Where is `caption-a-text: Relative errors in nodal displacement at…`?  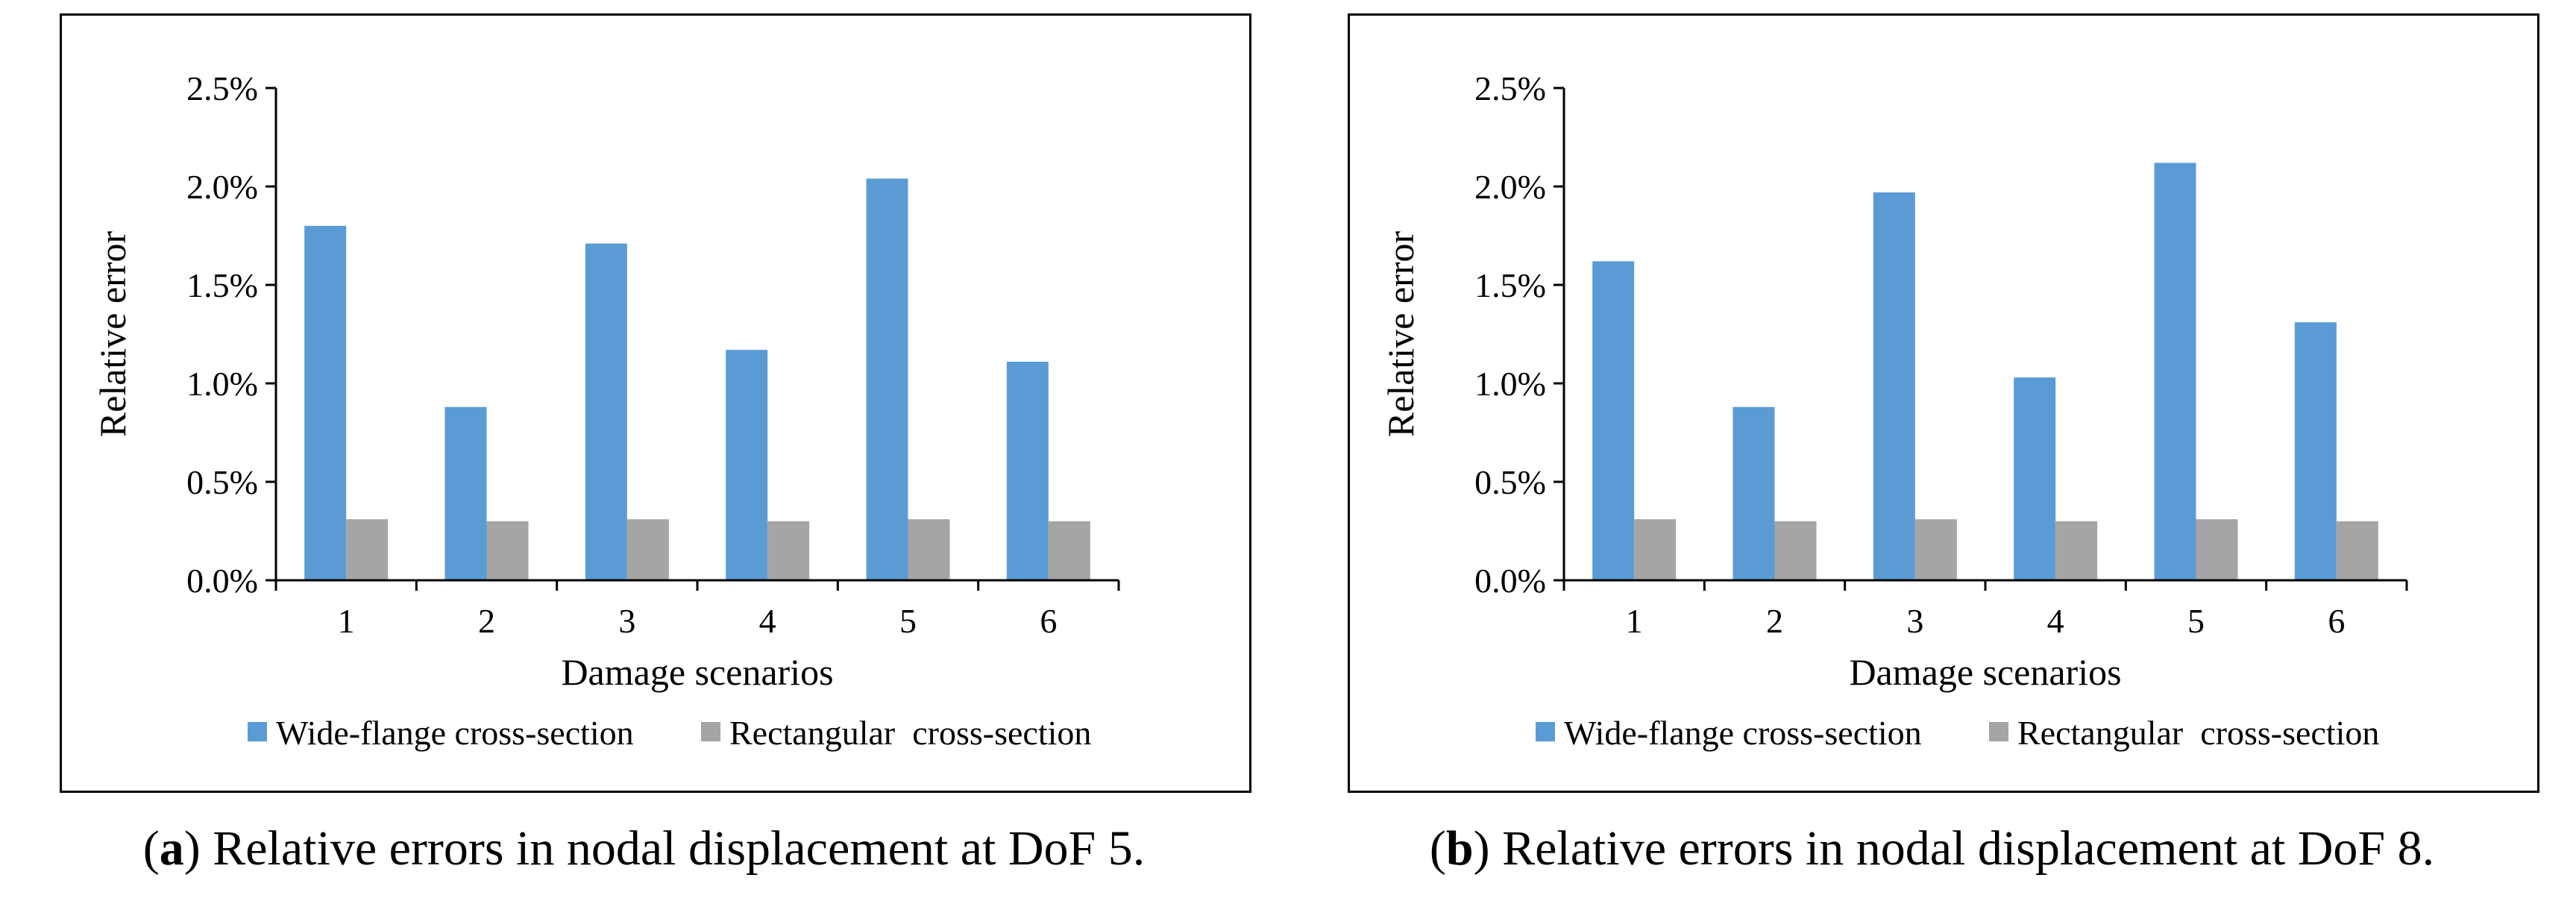
caption-a-text: Relative errors in nodal displacement at… is located at coordinates (673, 848).